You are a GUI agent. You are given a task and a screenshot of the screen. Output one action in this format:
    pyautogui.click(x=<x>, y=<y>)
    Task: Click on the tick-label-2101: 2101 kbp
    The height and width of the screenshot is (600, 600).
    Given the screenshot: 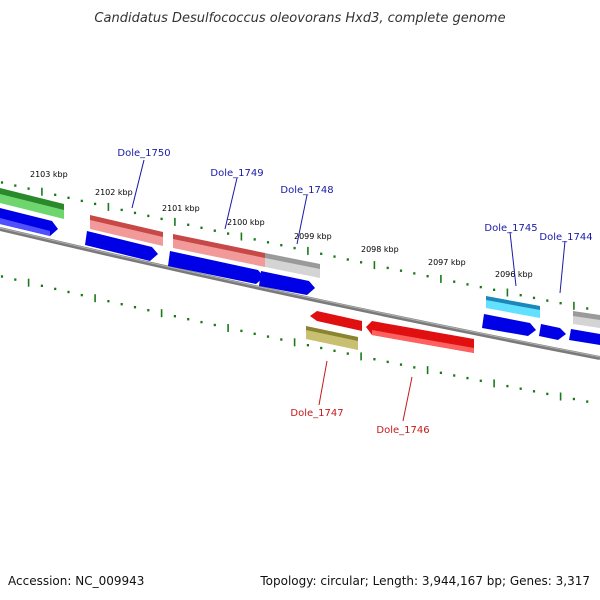 What is the action you would take?
    pyautogui.click(x=181, y=208)
    